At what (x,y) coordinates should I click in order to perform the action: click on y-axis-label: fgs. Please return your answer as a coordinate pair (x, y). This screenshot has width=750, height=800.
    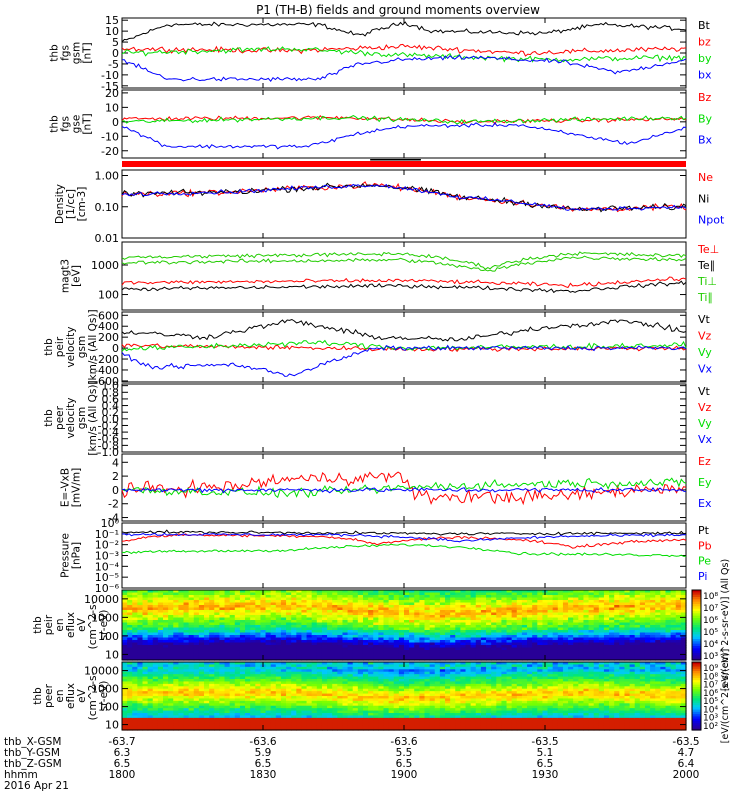
    Looking at the image, I should click on (66, 53).